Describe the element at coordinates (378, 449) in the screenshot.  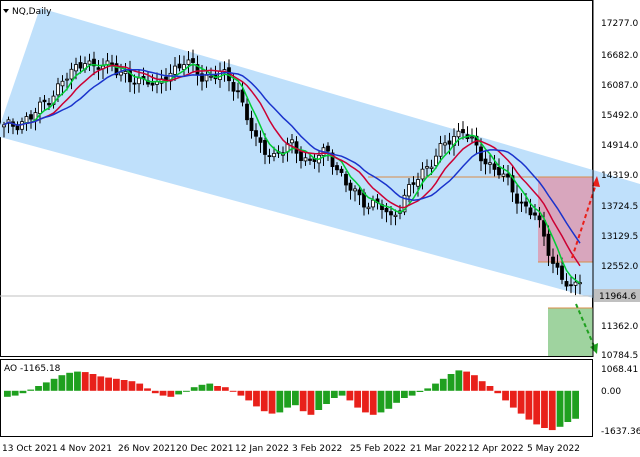
I see `time-tick: 25 Feb 2022` at that location.